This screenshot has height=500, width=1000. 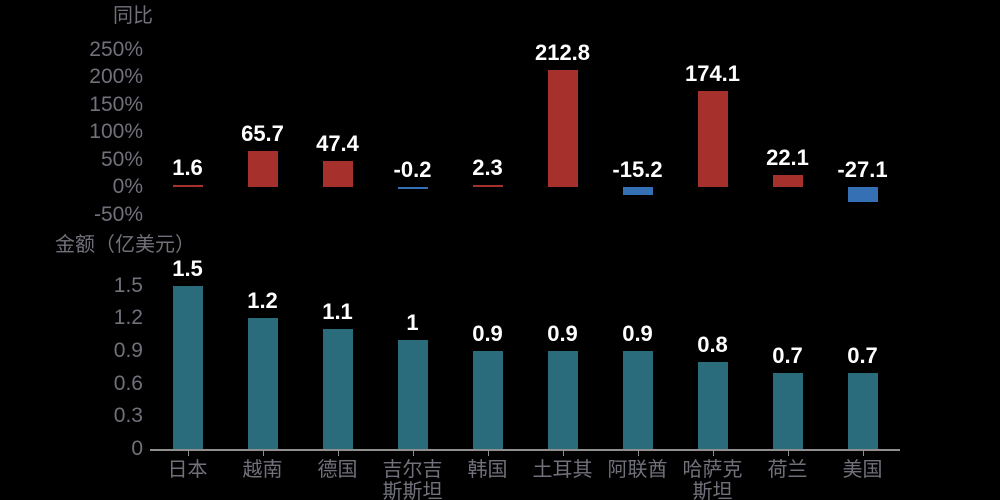 What do you see at coordinates (187, 167) in the screenshot?
I see `bar-value-label: 1.6` at bounding box center [187, 167].